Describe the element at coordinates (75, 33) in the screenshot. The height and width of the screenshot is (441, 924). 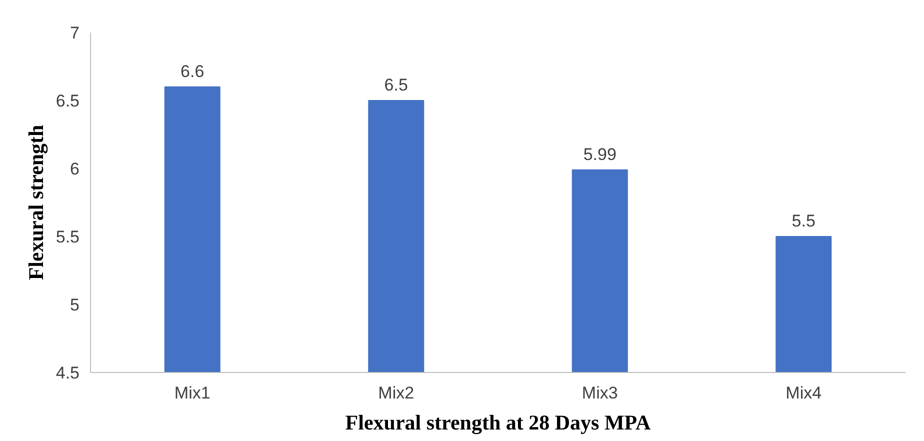
I see `y-tick-label: 7` at that location.